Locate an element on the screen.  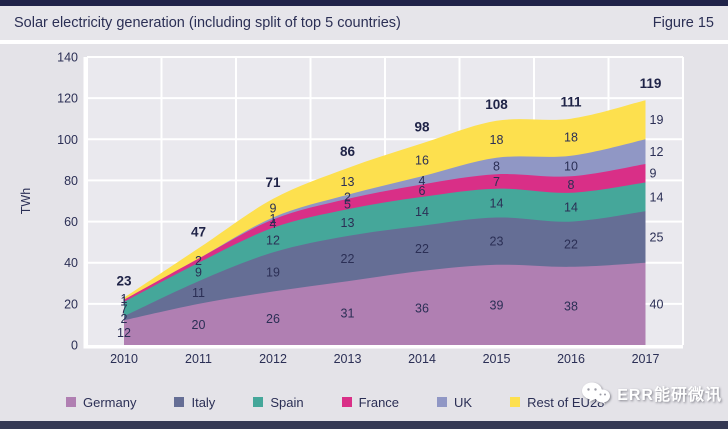
watermark: ERR能研微讯 is located at coordinates (651, 393).